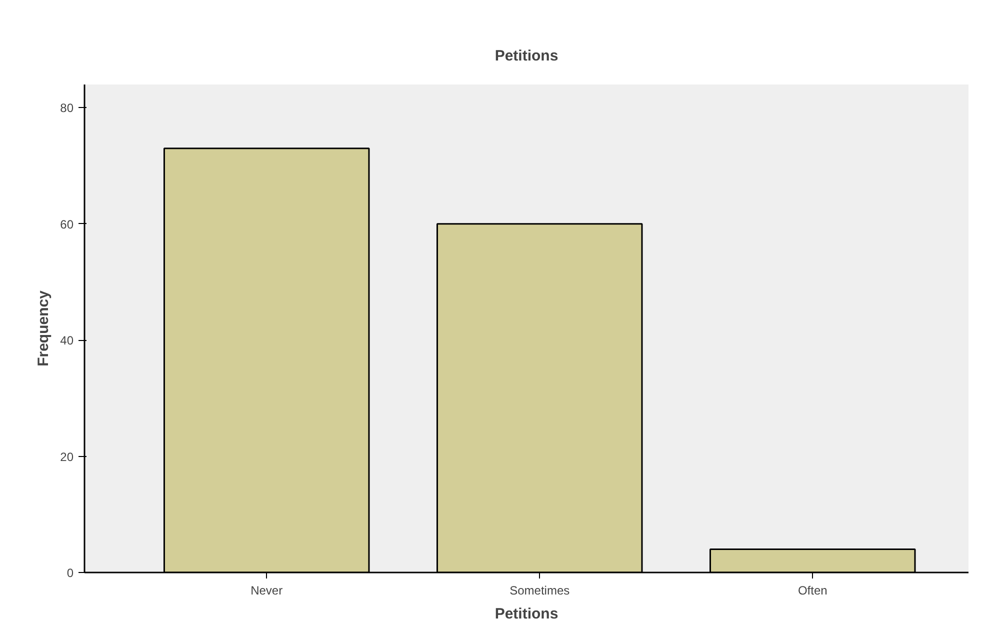 The height and width of the screenshot is (636, 982). What do you see at coordinates (43, 328) in the screenshot?
I see `y-axis-title: Frequency` at bounding box center [43, 328].